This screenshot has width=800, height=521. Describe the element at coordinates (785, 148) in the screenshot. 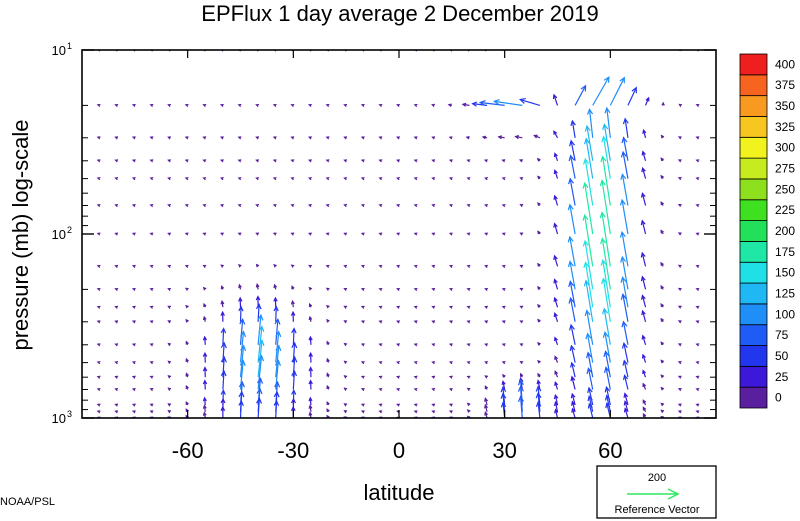

I see `colorbar-label: 300` at that location.